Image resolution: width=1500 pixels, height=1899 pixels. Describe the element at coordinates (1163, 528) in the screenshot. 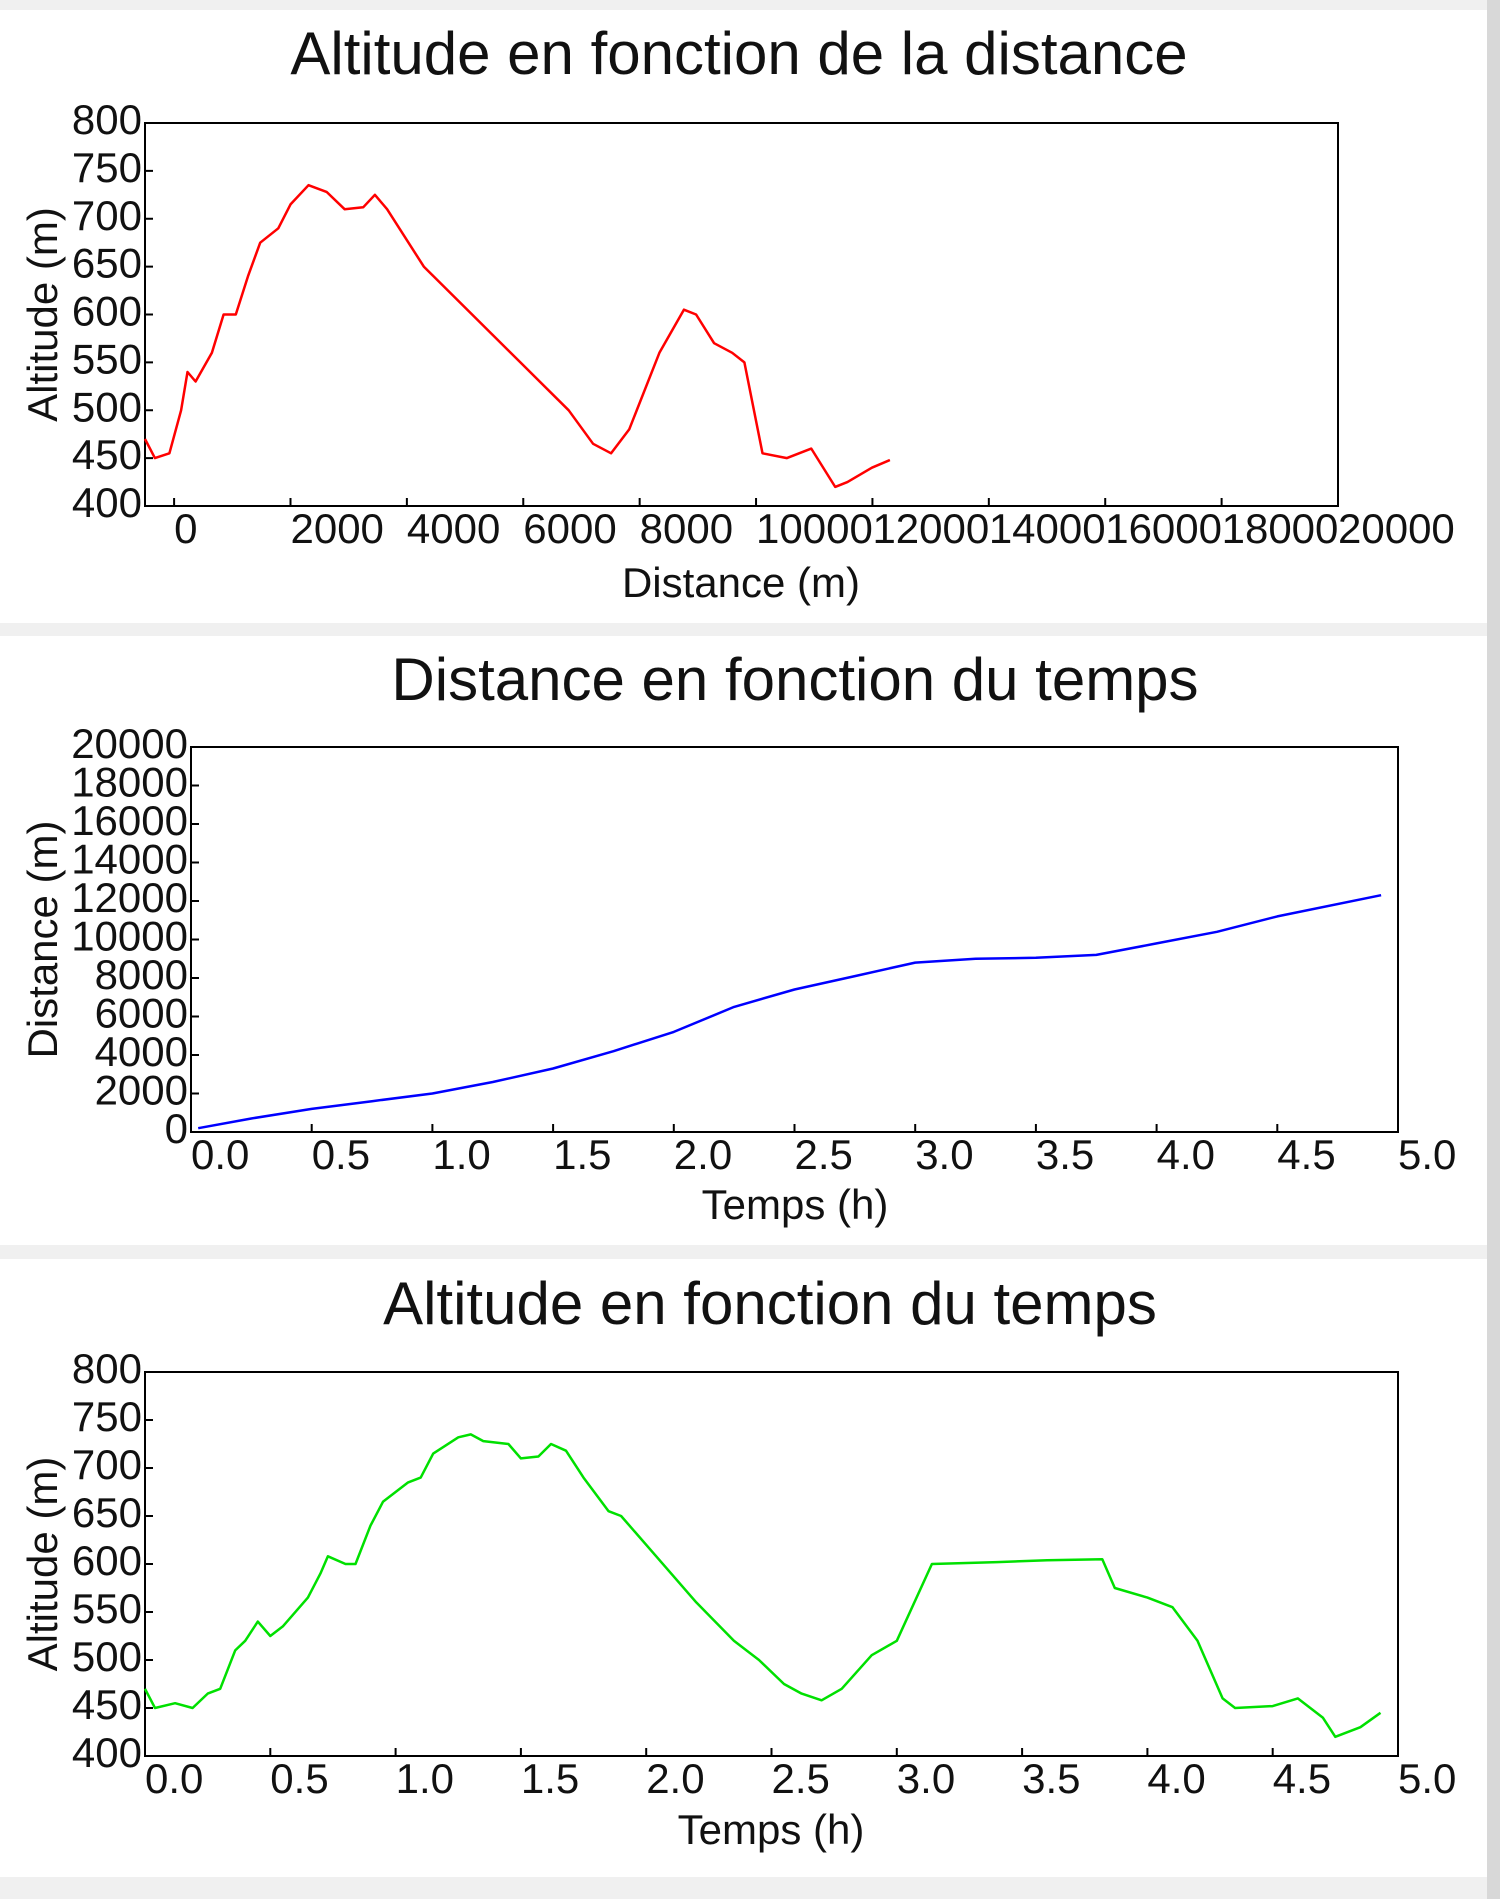

I see `x-tick-label: 16000` at that location.